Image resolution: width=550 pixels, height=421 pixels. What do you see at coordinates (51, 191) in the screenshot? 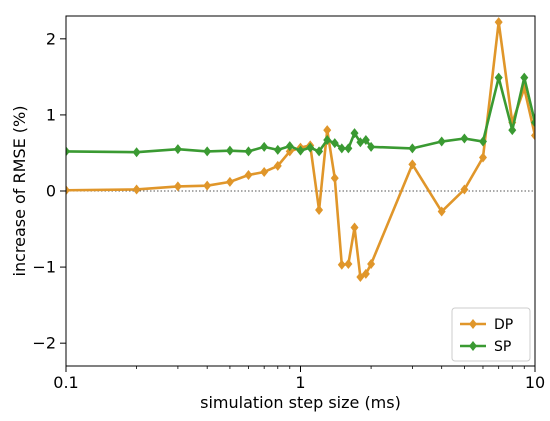
I see `y-tick-label: 0` at bounding box center [51, 191].